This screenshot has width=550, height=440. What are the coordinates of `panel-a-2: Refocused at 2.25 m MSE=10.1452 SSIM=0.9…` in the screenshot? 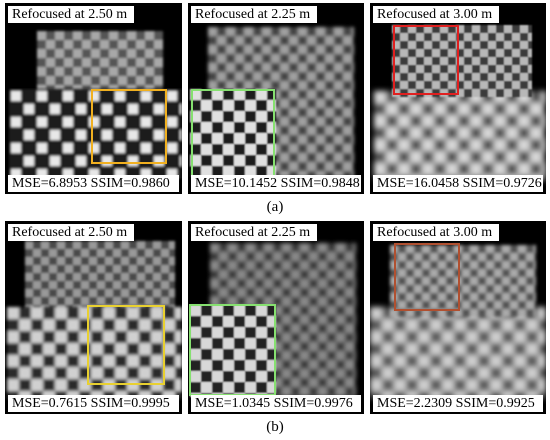 It's located at (276, 98).